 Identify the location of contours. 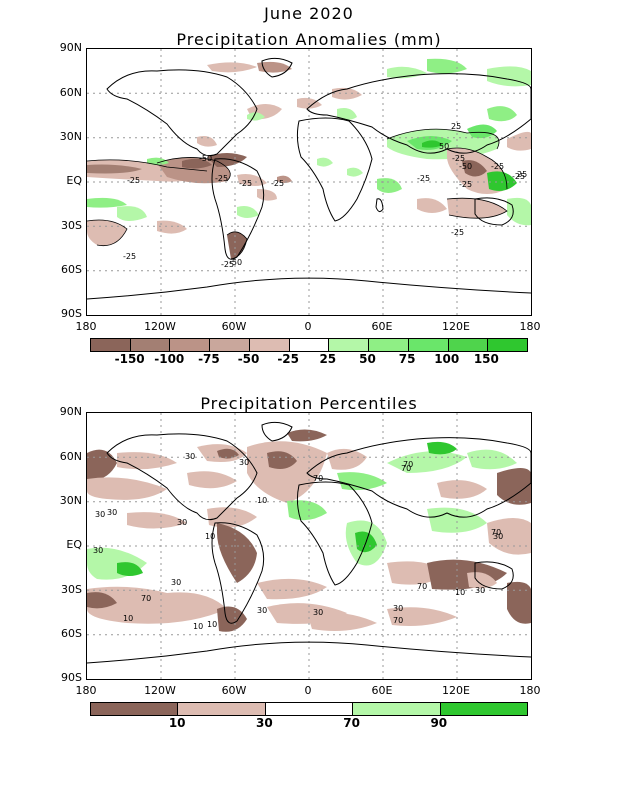
(297, 194).